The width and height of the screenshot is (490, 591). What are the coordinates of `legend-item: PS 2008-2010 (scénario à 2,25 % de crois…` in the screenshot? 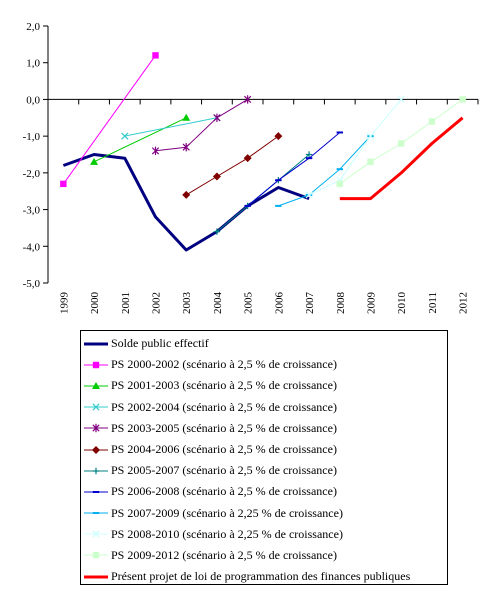 It's located at (264, 534).